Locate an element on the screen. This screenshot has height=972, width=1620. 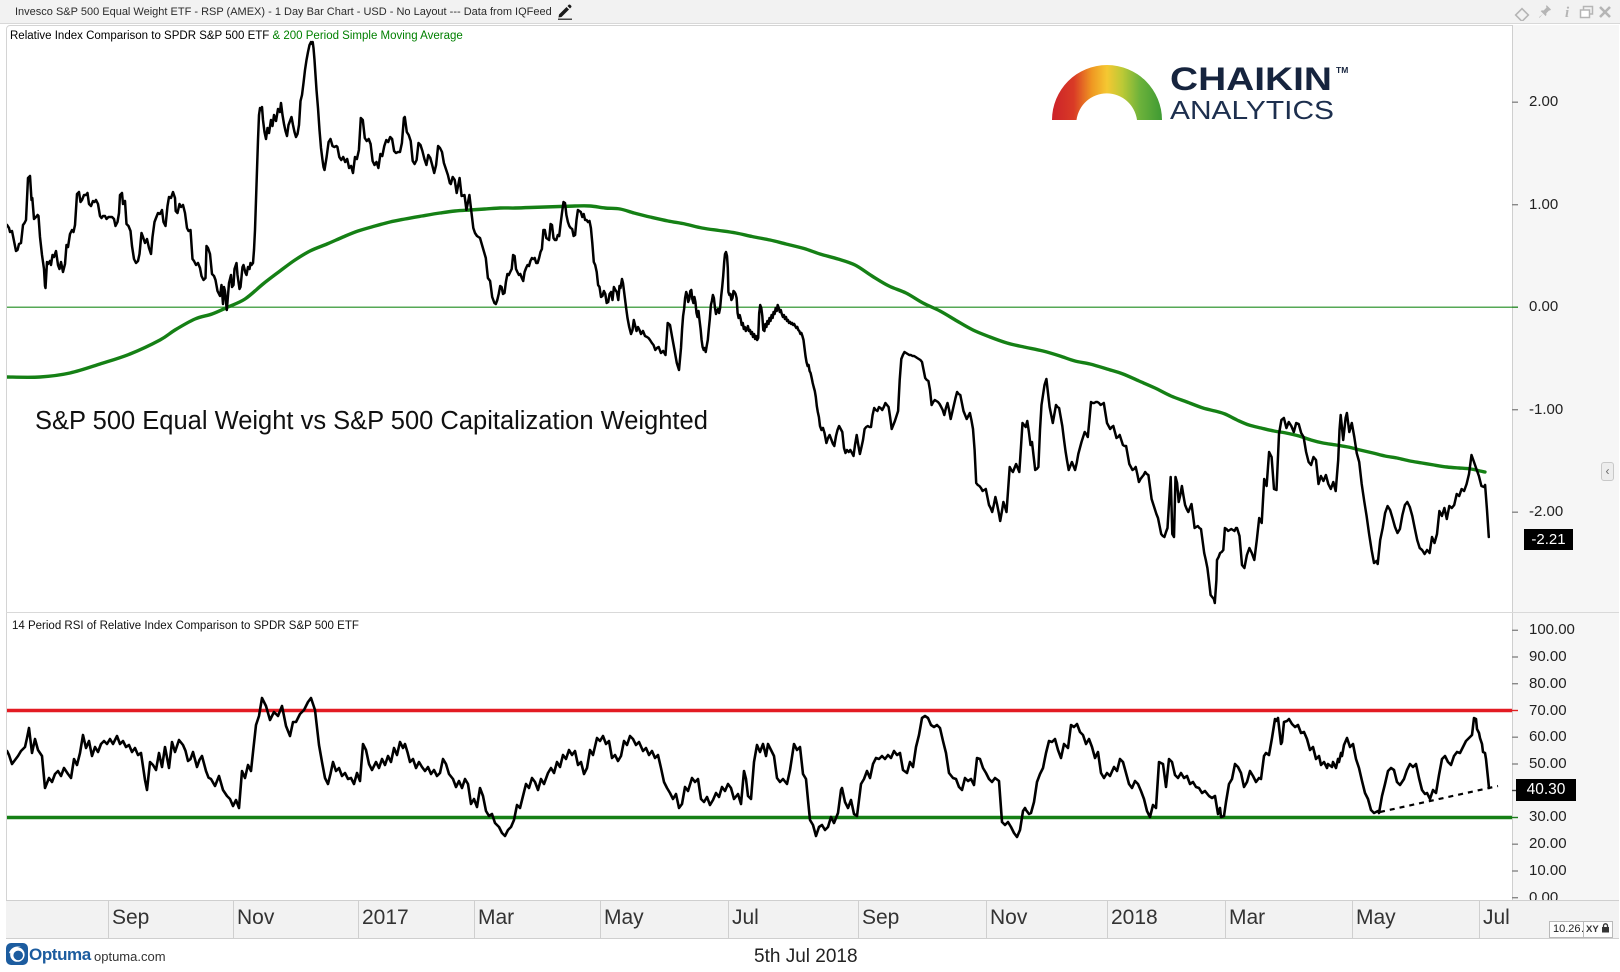
svg-text: CHAIKIN is located at coordinates (1251, 79).